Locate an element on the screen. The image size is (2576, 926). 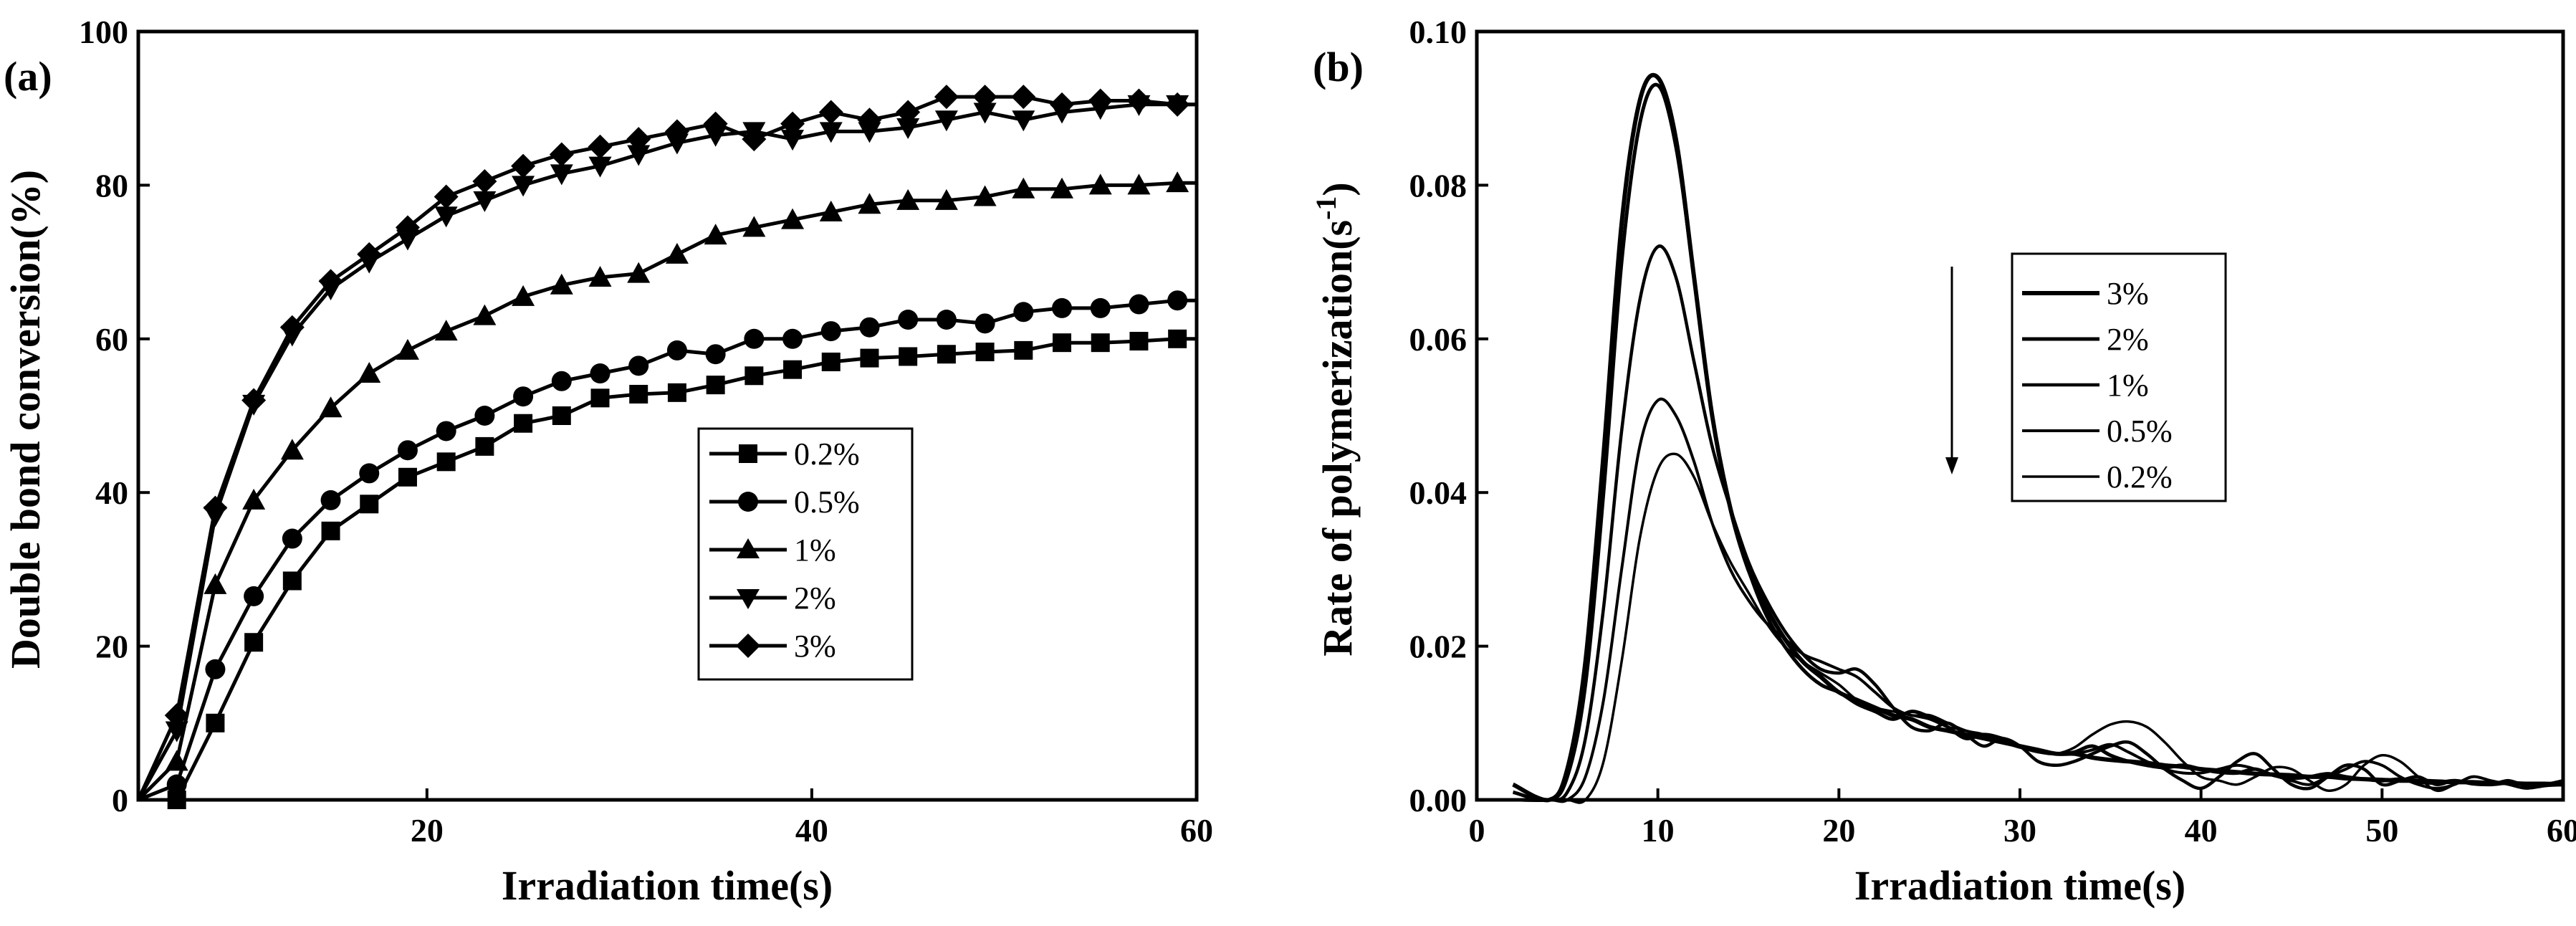
legend-label-0.2%: 0.2% is located at coordinates (827, 454).